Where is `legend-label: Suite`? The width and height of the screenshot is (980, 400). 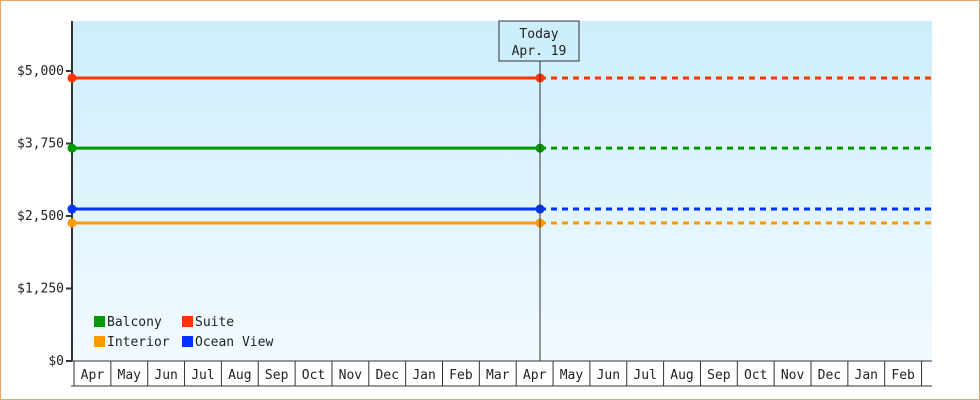
legend-label: Suite is located at coordinates (214, 322).